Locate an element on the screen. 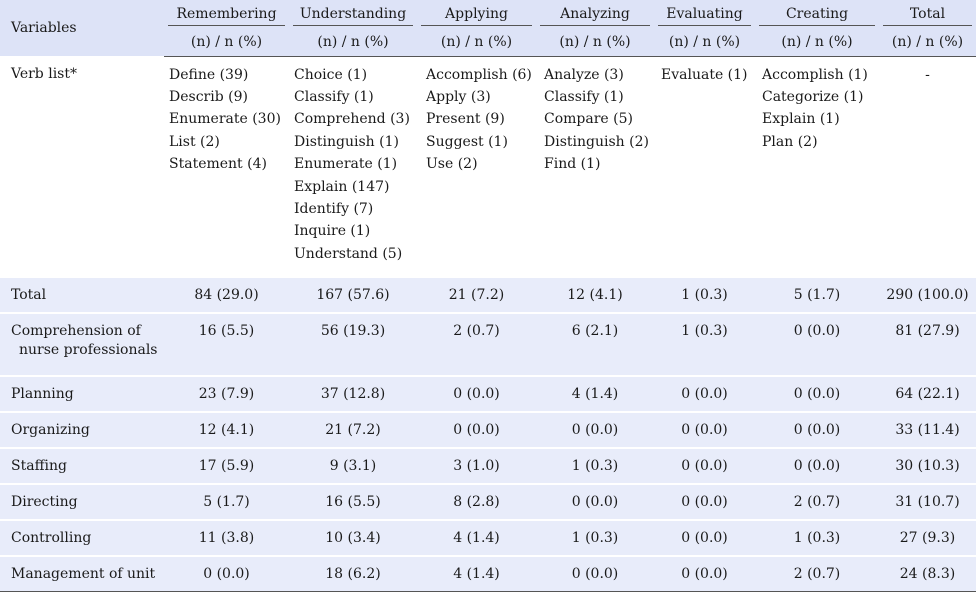  variables-header: Variables is located at coordinates (82, 28).